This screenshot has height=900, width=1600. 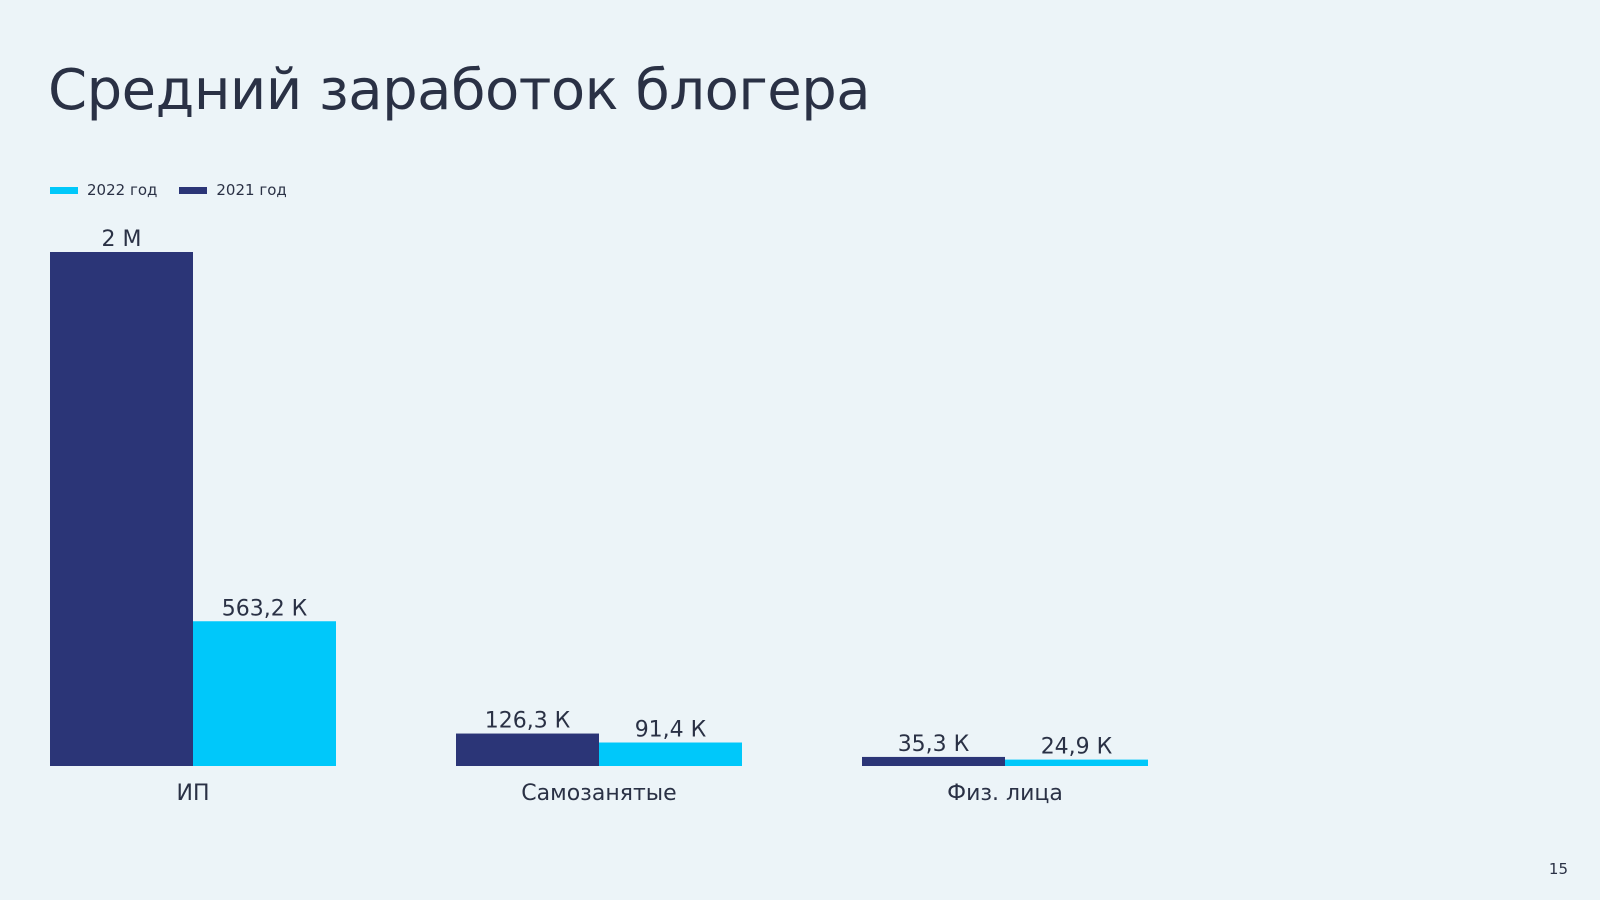 I want to click on bar-2021-год-0, so click(x=121, y=509).